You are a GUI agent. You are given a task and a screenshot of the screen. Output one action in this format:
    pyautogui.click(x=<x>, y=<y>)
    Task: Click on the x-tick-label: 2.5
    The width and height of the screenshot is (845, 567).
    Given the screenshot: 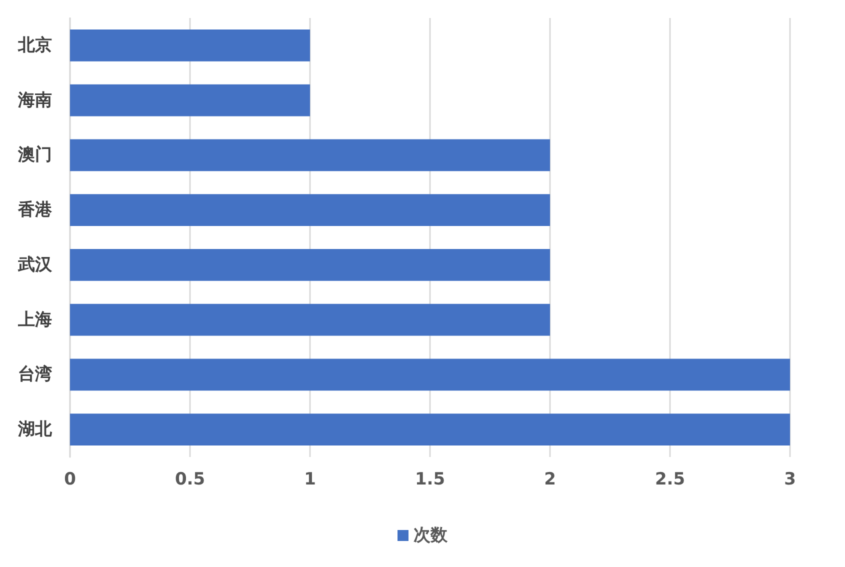 What is the action you would take?
    pyautogui.click(x=670, y=480)
    